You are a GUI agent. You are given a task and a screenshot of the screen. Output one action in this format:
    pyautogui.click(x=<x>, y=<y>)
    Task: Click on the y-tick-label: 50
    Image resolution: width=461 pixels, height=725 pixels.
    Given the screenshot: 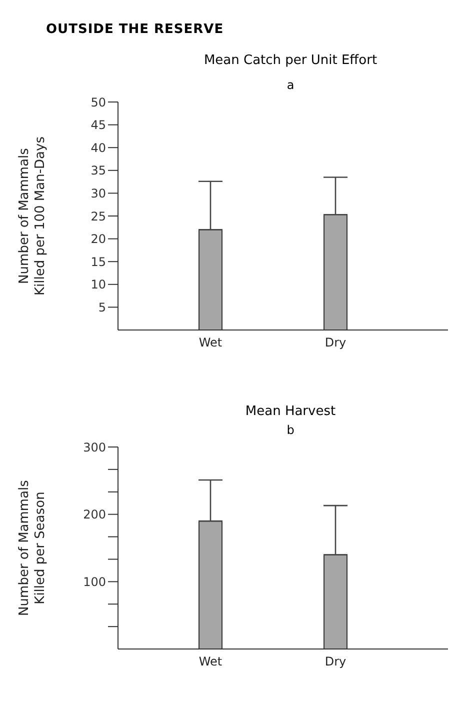 What is the action you would take?
    pyautogui.click(x=98, y=102)
    